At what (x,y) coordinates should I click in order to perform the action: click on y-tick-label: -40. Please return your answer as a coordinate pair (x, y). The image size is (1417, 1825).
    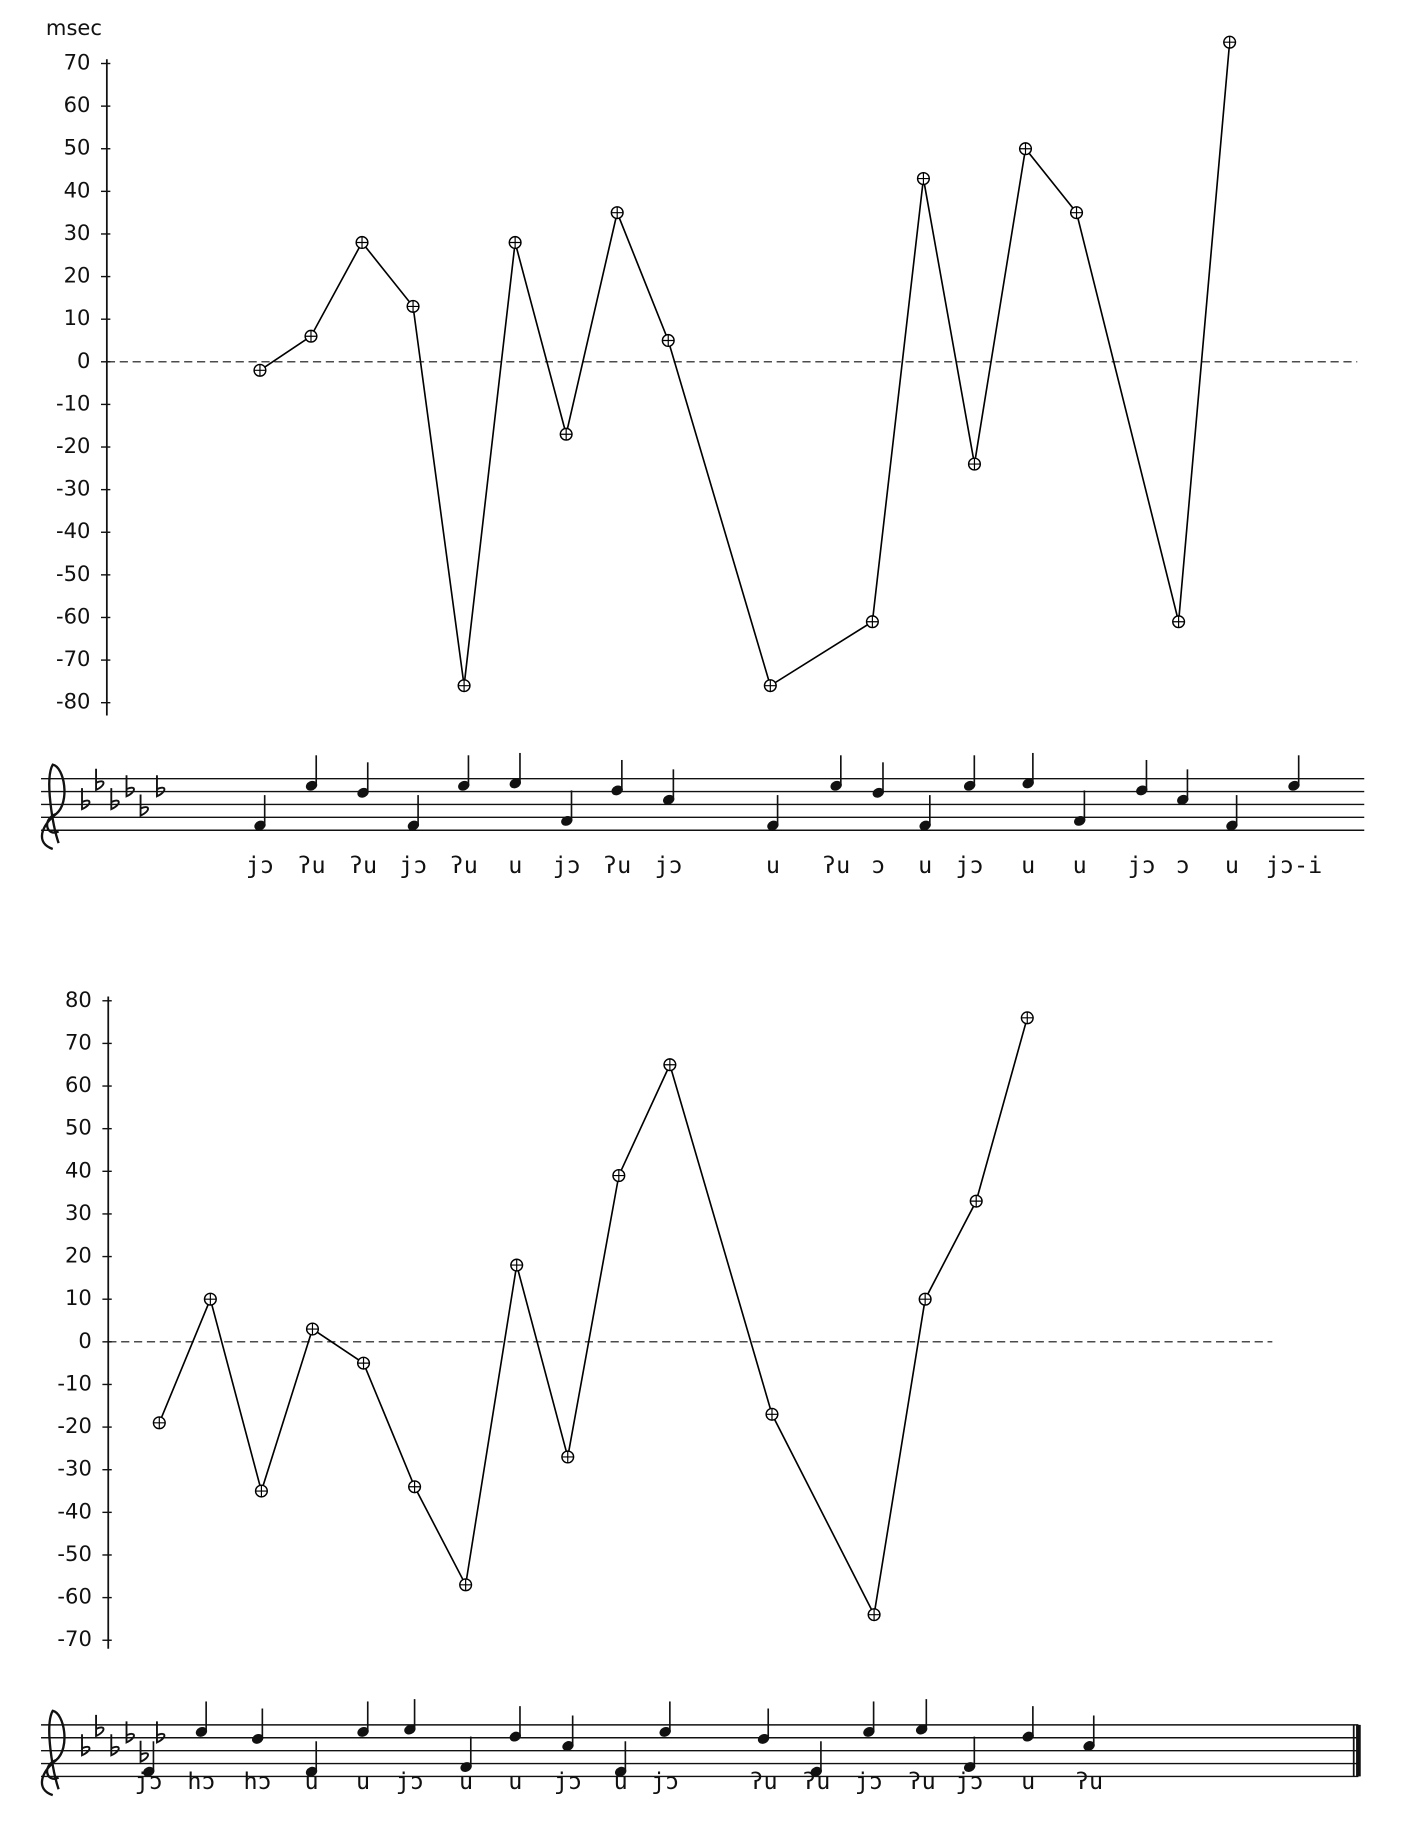
    Looking at the image, I should click on (74, 1510).